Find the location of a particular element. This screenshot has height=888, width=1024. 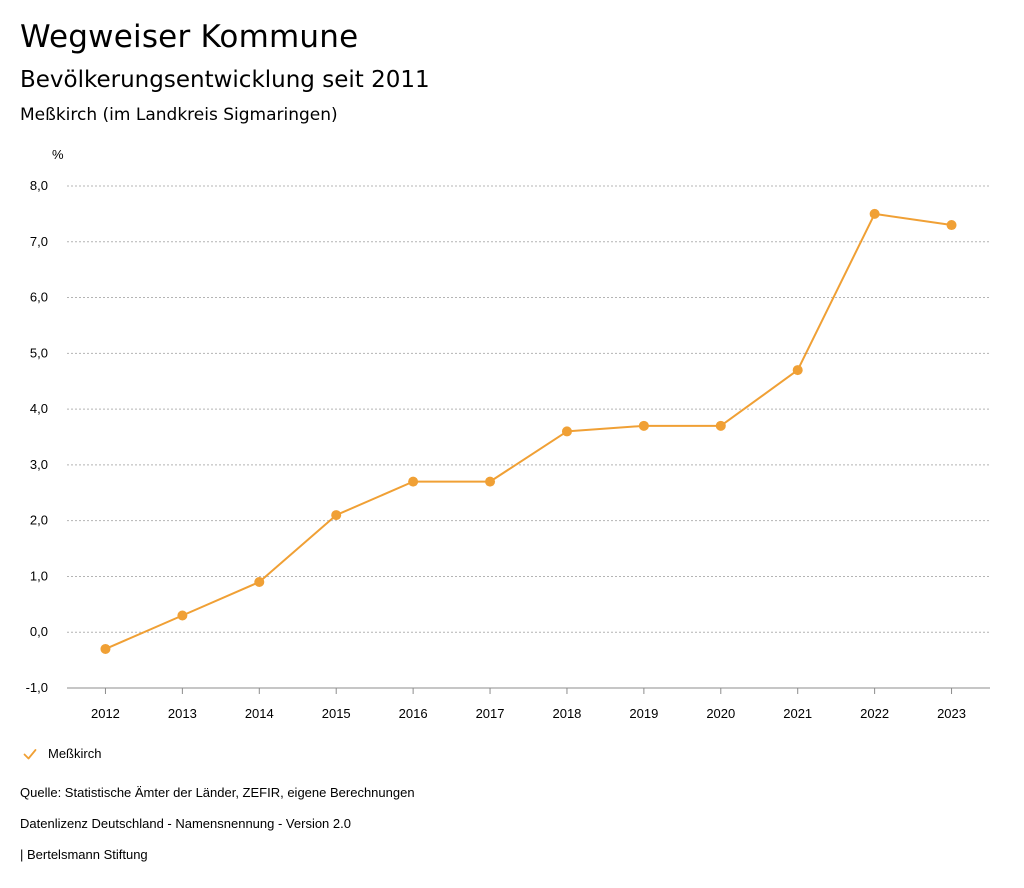

y-tick-label: 3,0 is located at coordinates (39, 464).